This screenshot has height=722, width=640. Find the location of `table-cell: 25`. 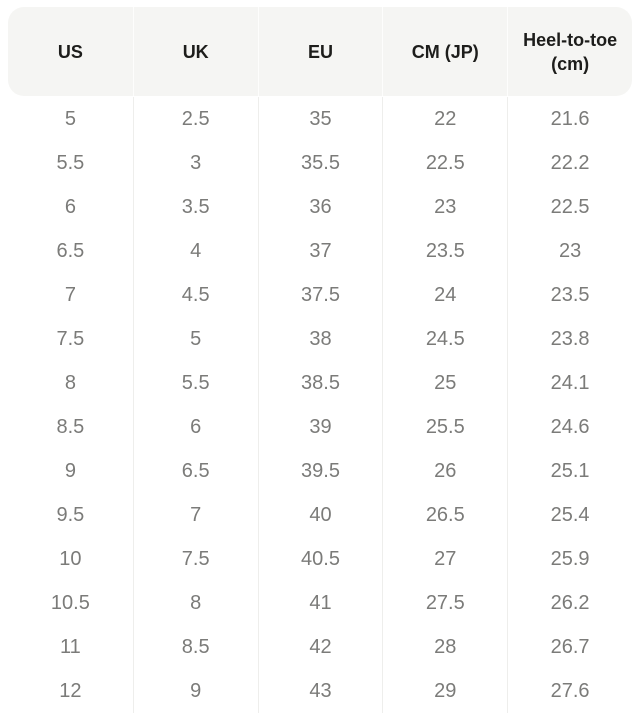

table-cell: 25 is located at coordinates (444, 383).